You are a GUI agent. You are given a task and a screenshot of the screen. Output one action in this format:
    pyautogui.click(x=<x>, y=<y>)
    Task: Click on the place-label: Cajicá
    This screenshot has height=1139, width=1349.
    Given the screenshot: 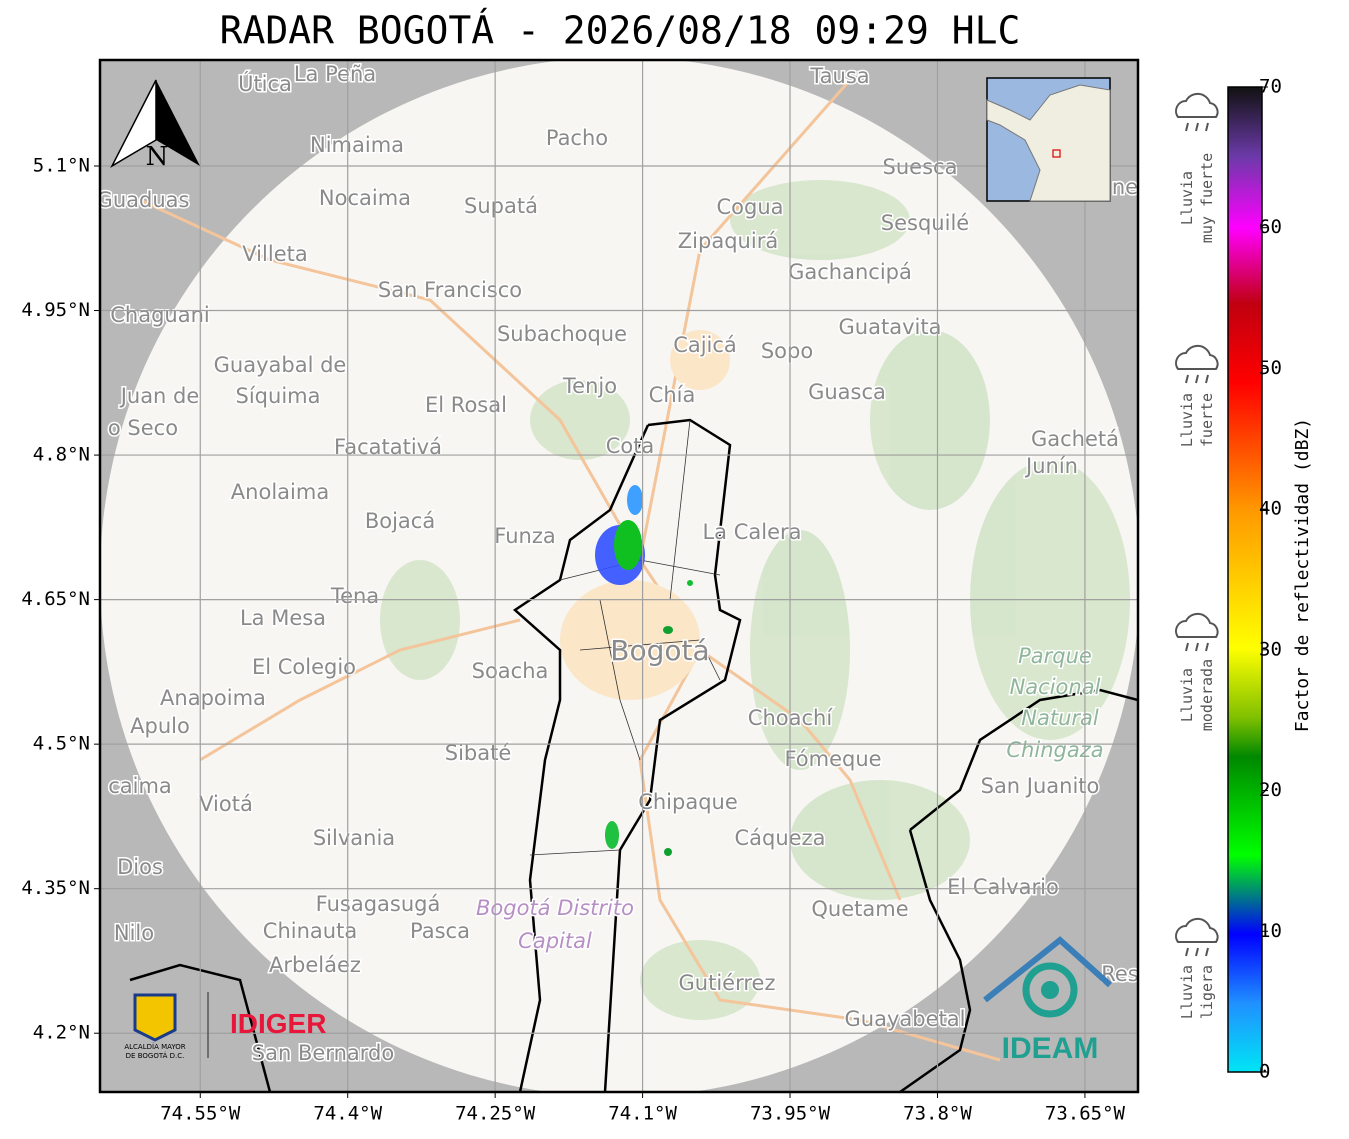 What is the action you would take?
    pyautogui.click(x=705, y=345)
    